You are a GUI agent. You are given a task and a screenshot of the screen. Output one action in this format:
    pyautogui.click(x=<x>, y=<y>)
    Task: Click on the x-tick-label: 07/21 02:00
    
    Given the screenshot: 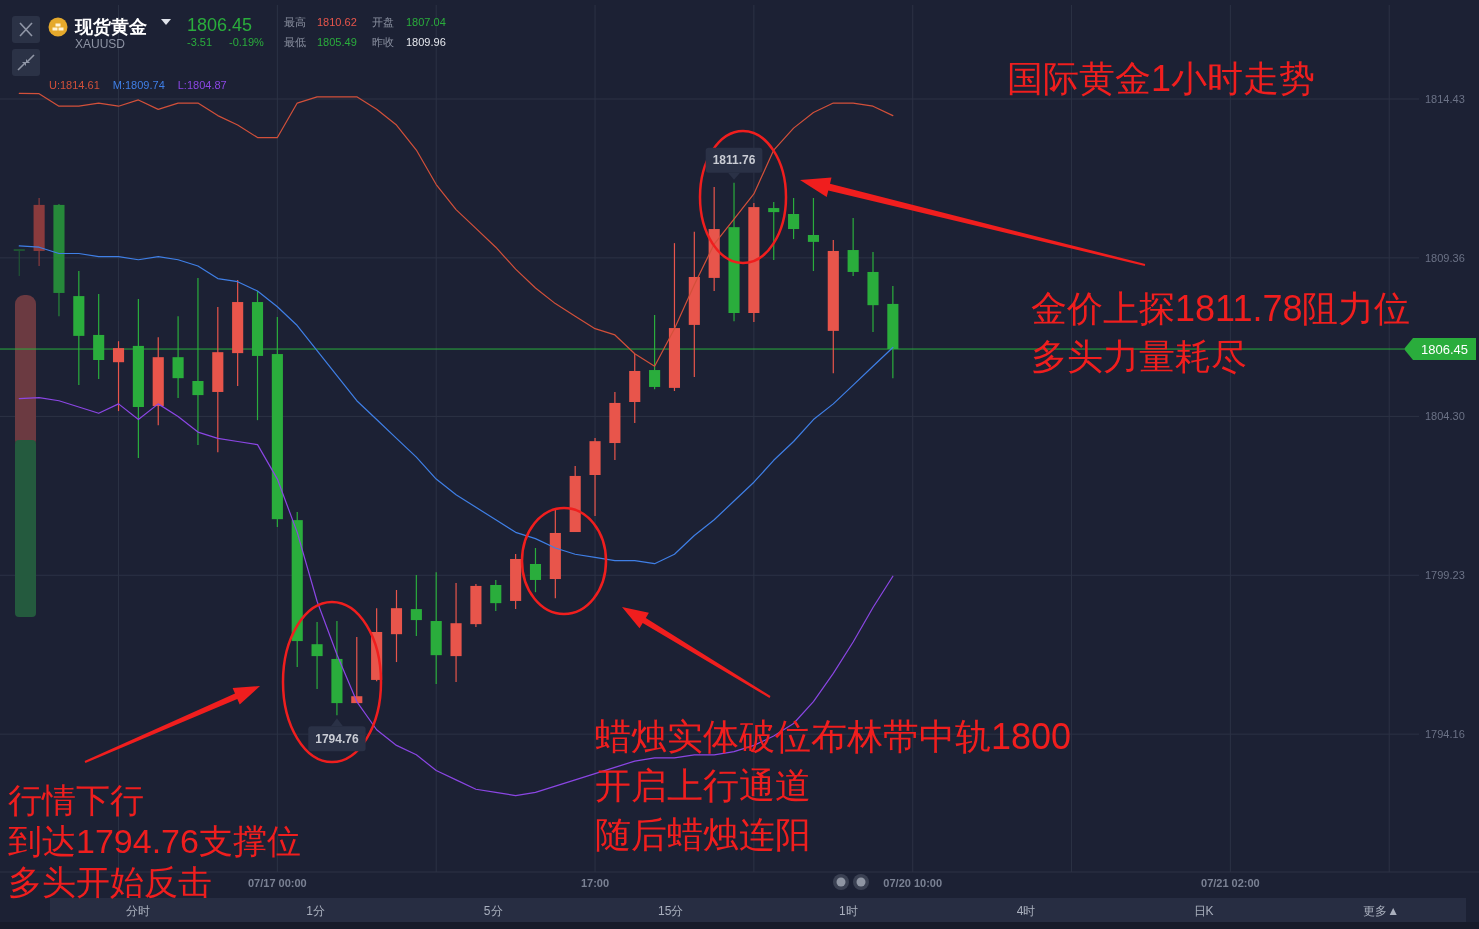 What is the action you would take?
    pyautogui.click(x=1230, y=883)
    